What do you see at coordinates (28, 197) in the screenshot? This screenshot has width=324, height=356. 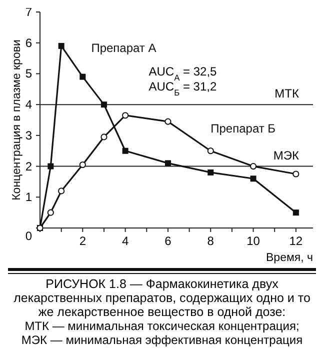 I see `y-tick-label: 1` at bounding box center [28, 197].